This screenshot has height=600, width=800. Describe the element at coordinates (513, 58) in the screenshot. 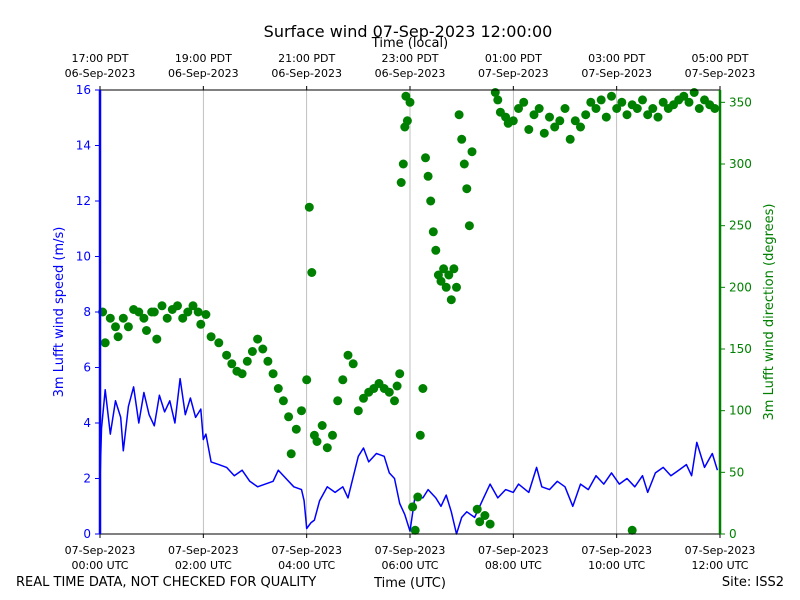

I see `top-tick-time: 01:00 PDT` at that location.